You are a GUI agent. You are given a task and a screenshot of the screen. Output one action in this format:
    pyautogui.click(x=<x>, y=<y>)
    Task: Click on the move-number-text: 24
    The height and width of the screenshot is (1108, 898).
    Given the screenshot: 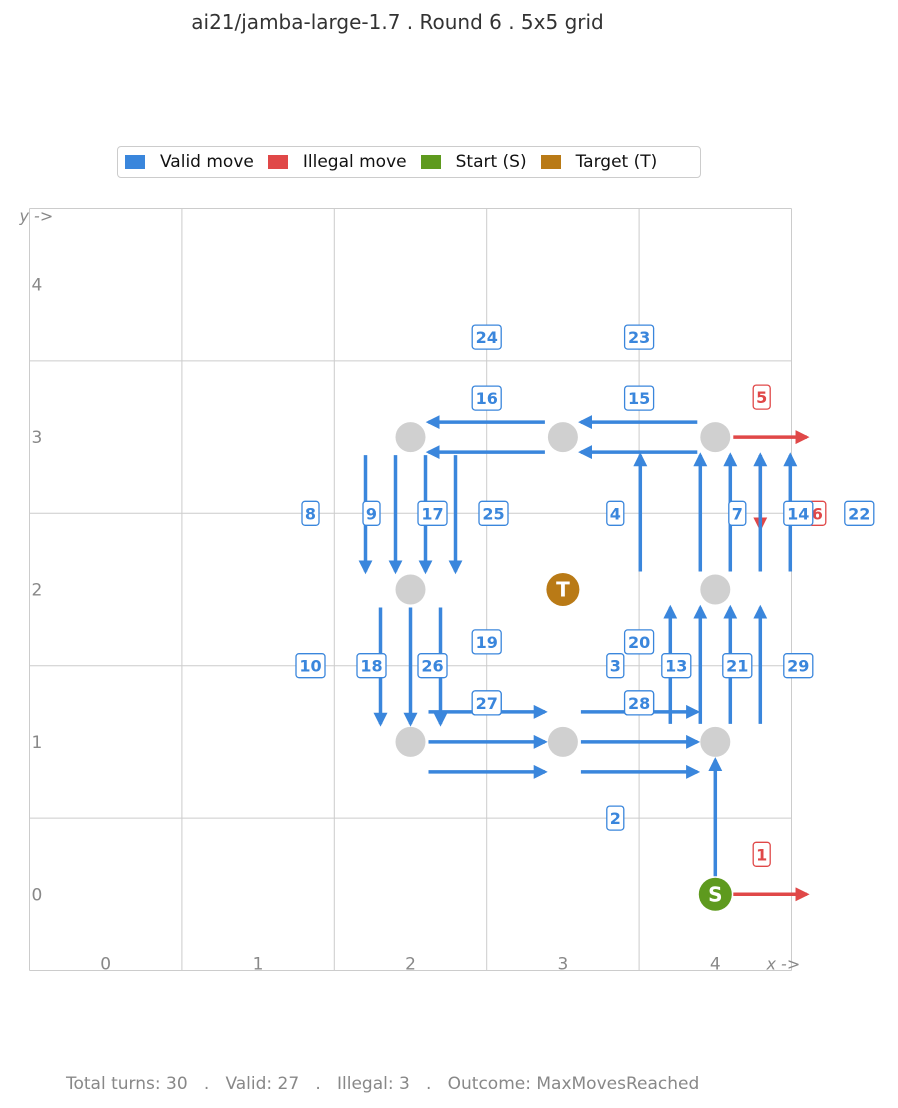 What is the action you would take?
    pyautogui.click(x=487, y=337)
    